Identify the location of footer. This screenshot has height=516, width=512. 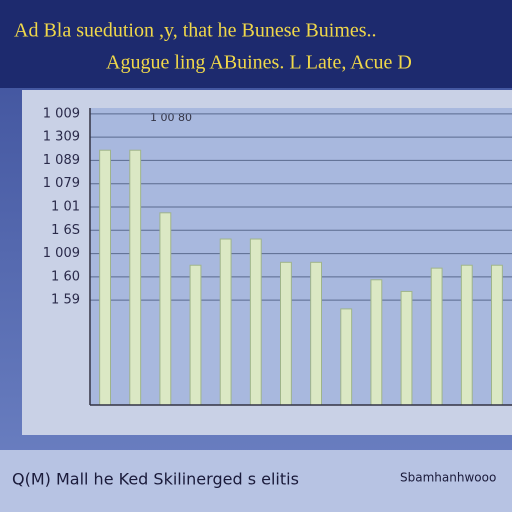
(256, 481).